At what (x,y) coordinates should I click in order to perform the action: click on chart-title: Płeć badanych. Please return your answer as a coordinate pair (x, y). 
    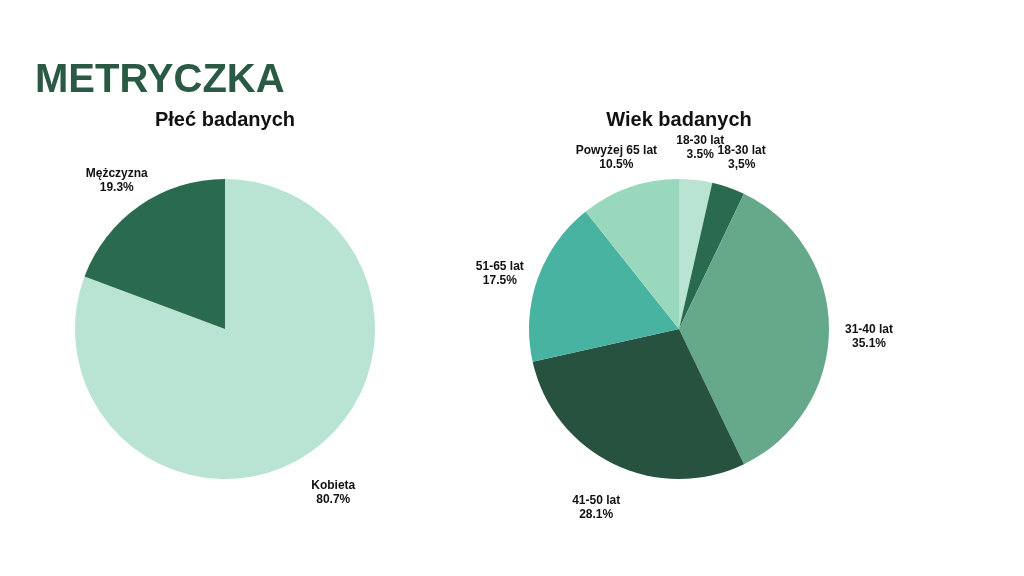
    Looking at the image, I should click on (225, 119).